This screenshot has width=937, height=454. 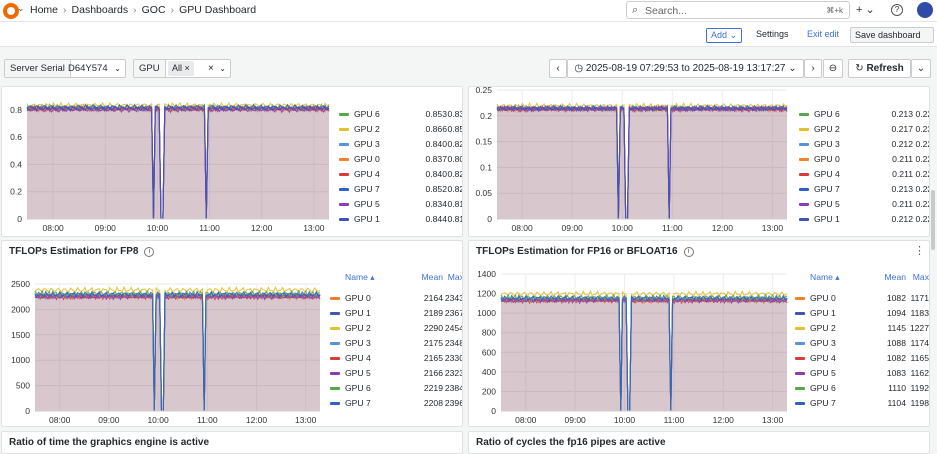 What do you see at coordinates (862, 388) in the screenshot?
I see `legend-row: GPU 6 1110 1192` at bounding box center [862, 388].